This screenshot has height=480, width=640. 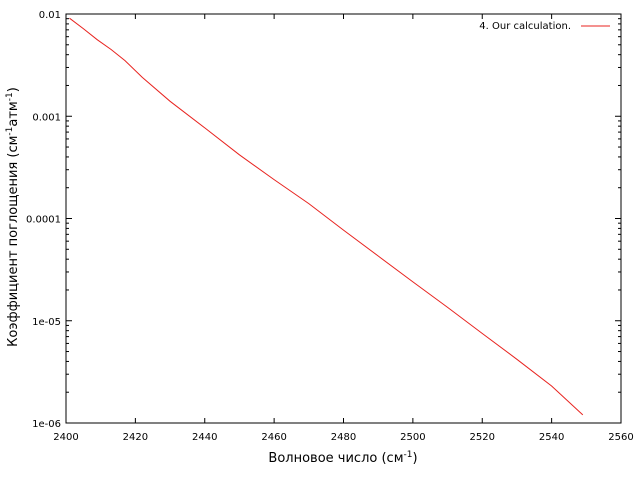 I want to click on x-tick-label: 2540, so click(x=551, y=437).